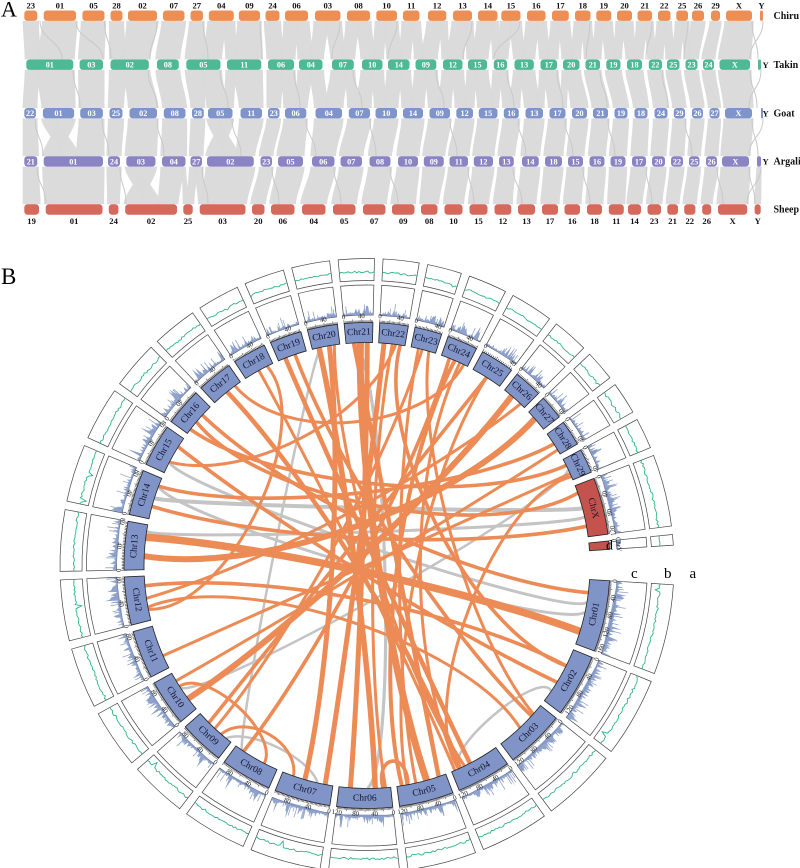 This screenshot has width=800, height=868. I want to click on svg-text: c, so click(634, 574).